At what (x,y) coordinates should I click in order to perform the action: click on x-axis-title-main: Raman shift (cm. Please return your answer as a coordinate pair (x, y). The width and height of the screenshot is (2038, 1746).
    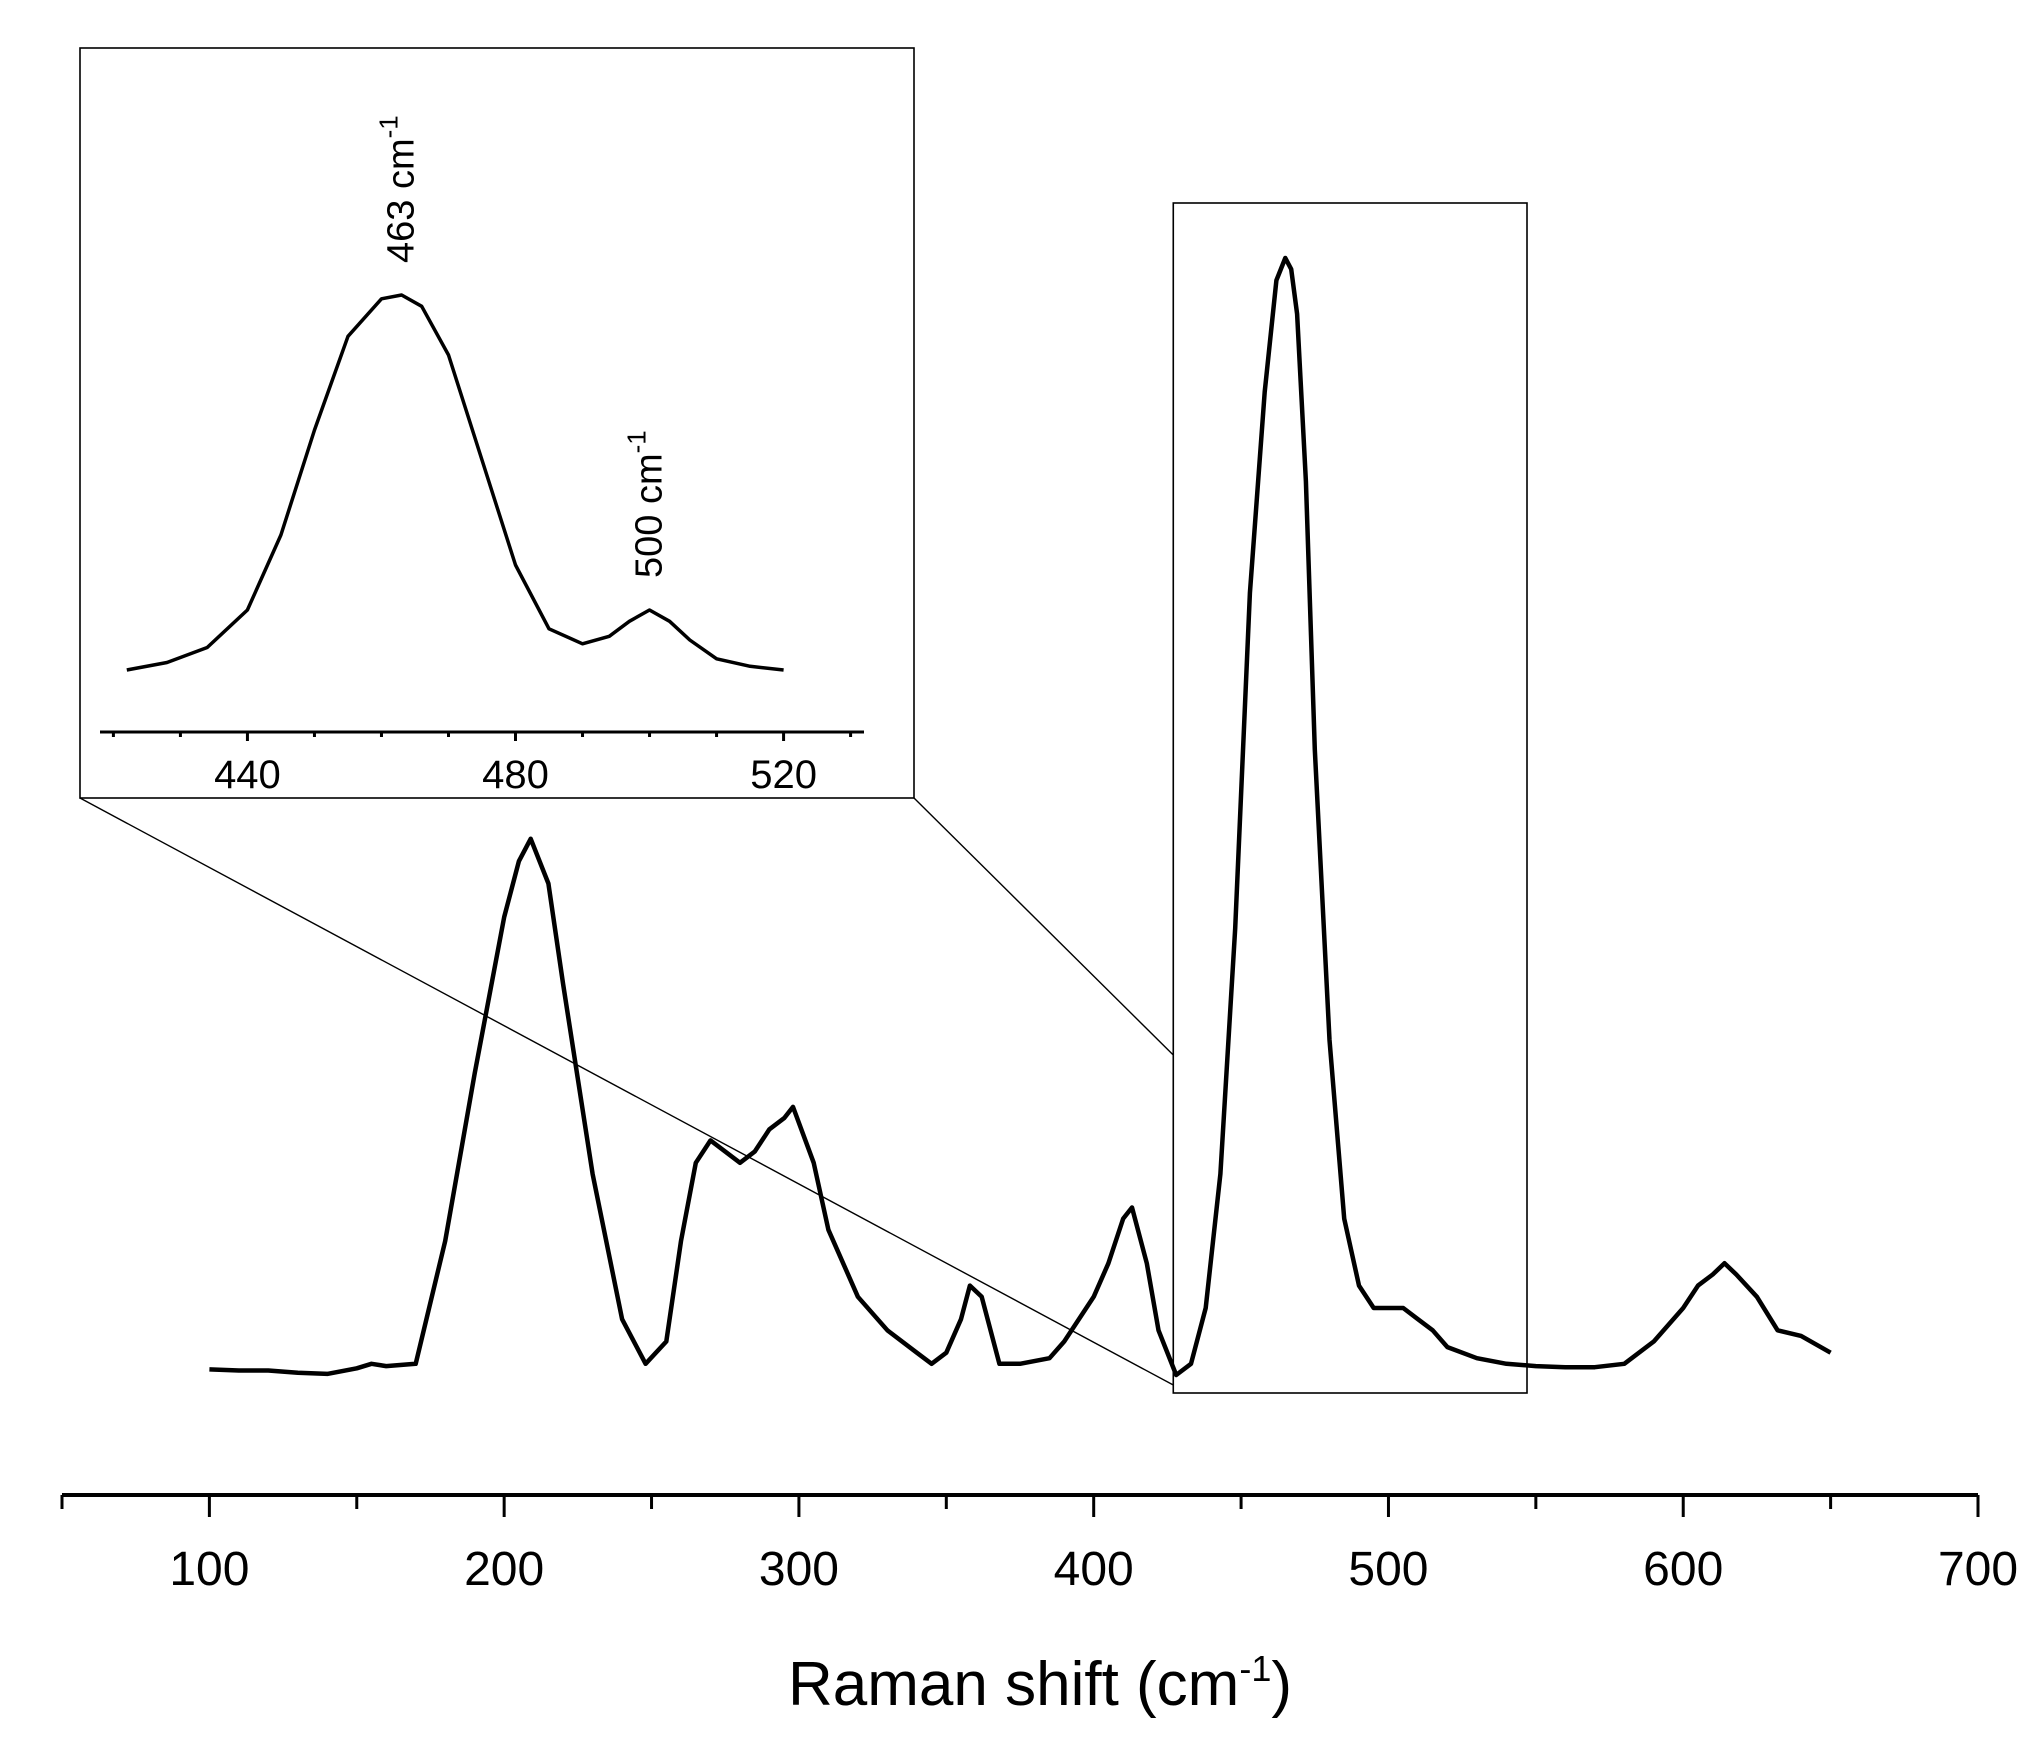
    Looking at the image, I should click on (1013, 1684).